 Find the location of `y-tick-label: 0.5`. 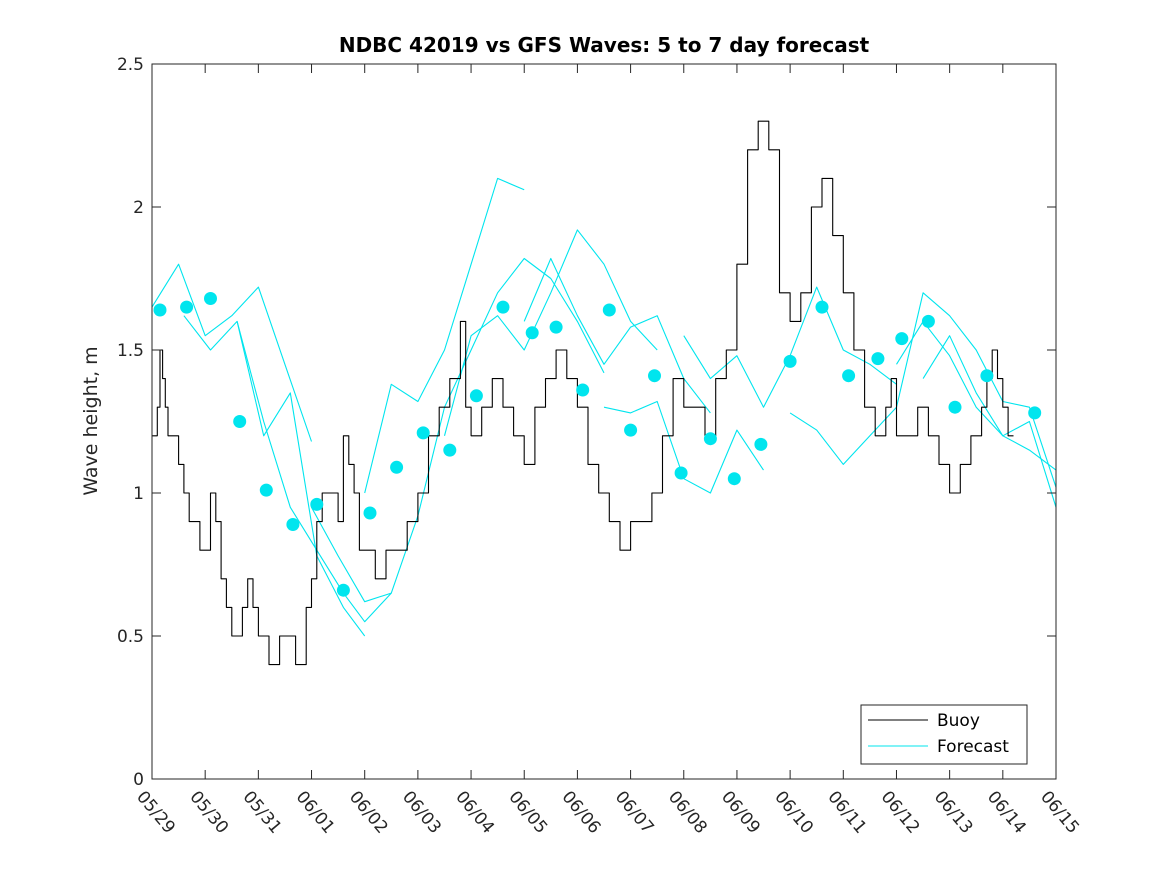

y-tick-label: 0.5 is located at coordinates (130, 637).